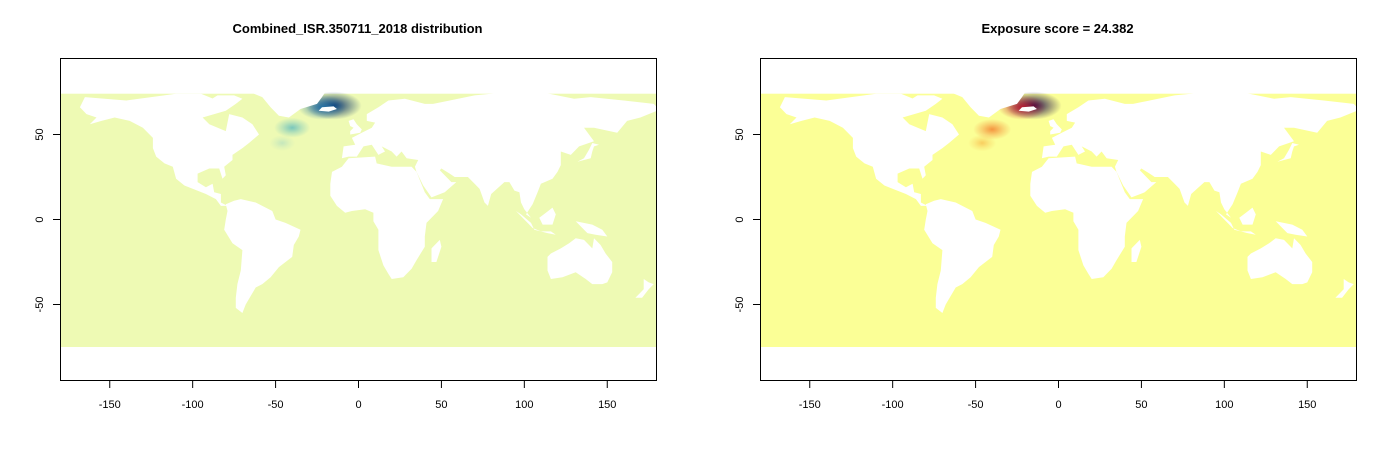 The width and height of the screenshot is (1399, 455). What do you see at coordinates (357, 28) in the screenshot?
I see `chart-title: Combined_ISR.350711_2018 distribution` at bounding box center [357, 28].